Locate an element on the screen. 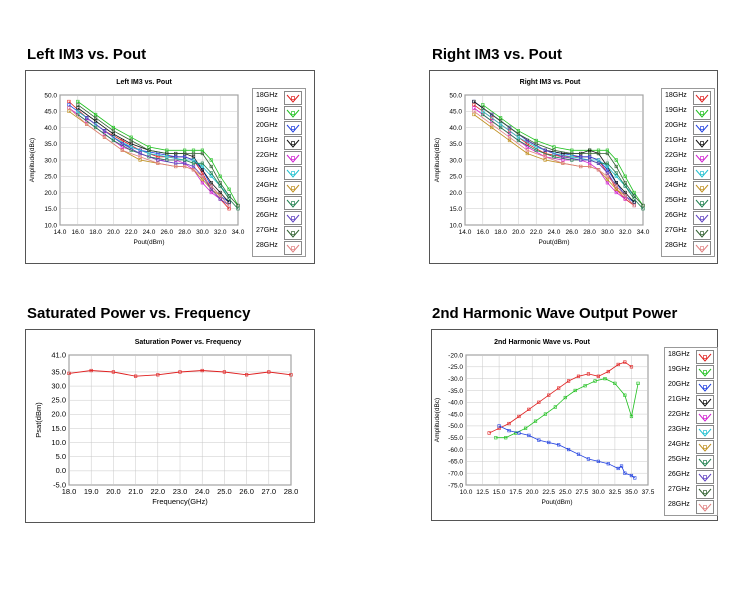  legend-item: 22GHz is located at coordinates (691, 416).